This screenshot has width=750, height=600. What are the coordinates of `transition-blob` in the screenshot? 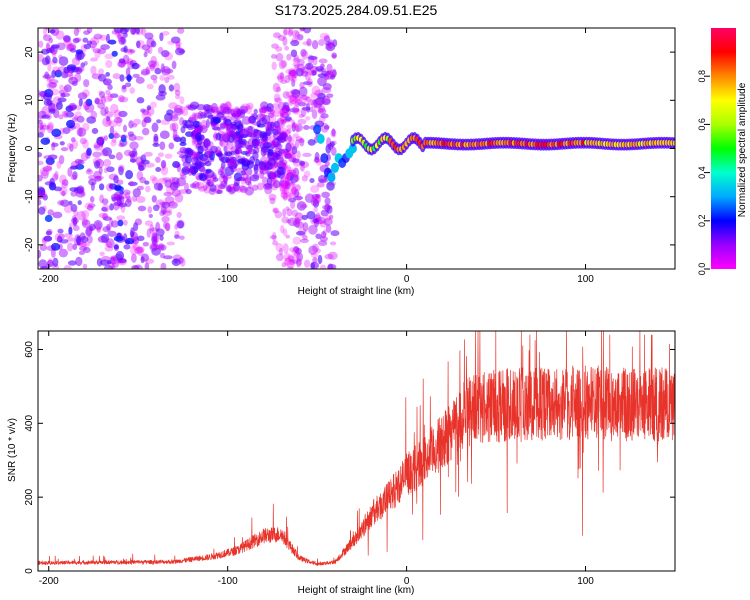 It's located at (352, 148).